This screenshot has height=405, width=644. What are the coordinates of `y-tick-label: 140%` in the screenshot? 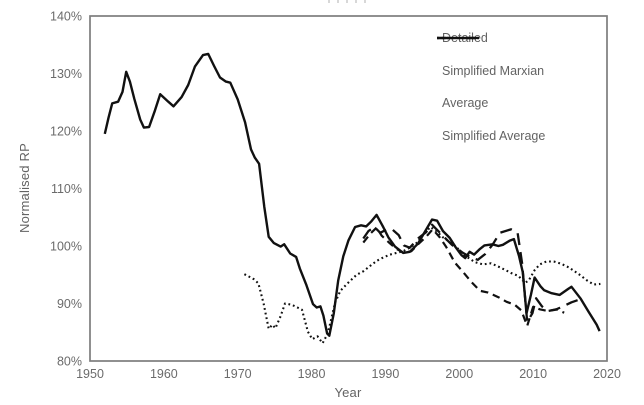 It's located at (66, 17).